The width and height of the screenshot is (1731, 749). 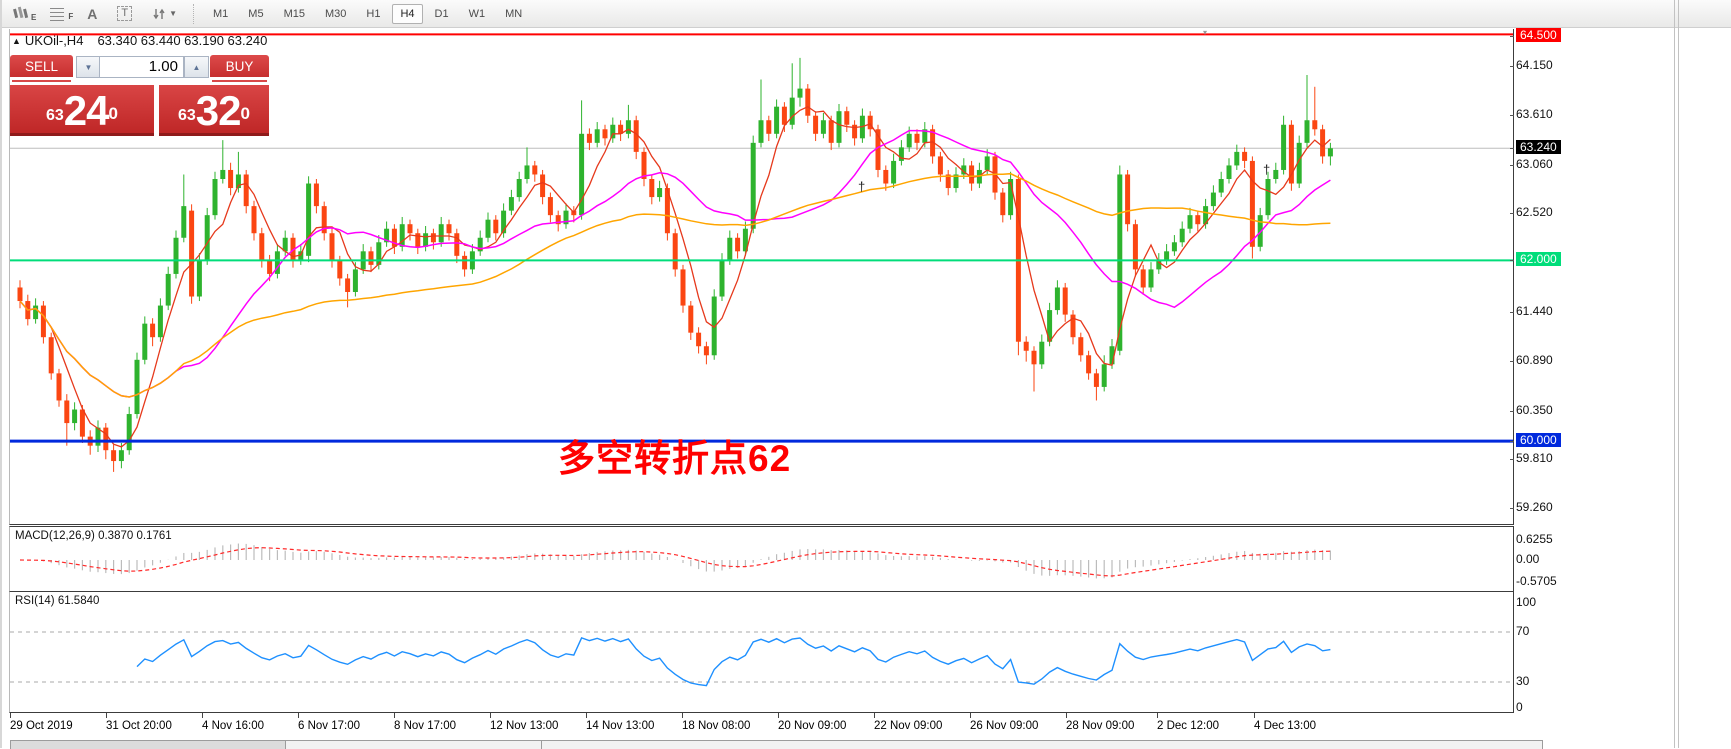 What do you see at coordinates (1538, 147) in the screenshot?
I see `price-axis-label: 63.240` at bounding box center [1538, 147].